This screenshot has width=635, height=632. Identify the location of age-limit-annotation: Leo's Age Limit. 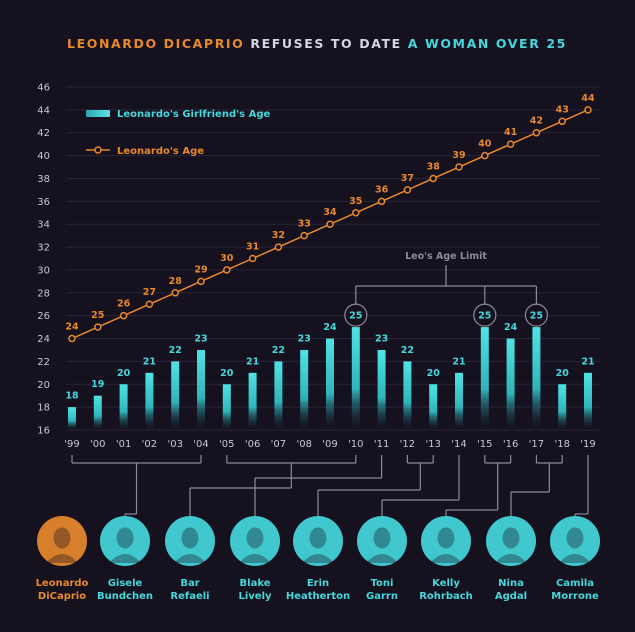
(446, 256).